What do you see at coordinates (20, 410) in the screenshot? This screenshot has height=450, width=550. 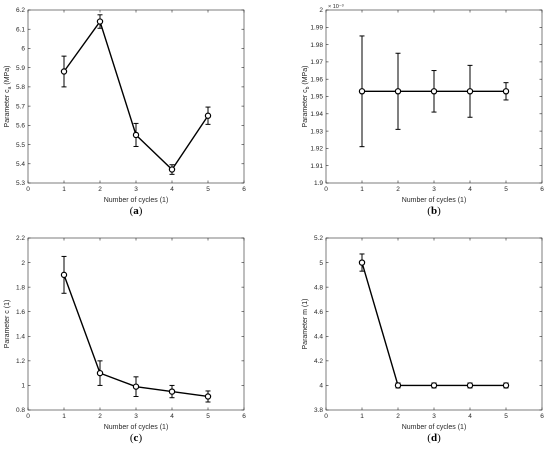 I see `y-tick-label: 0.8` at bounding box center [20, 410].